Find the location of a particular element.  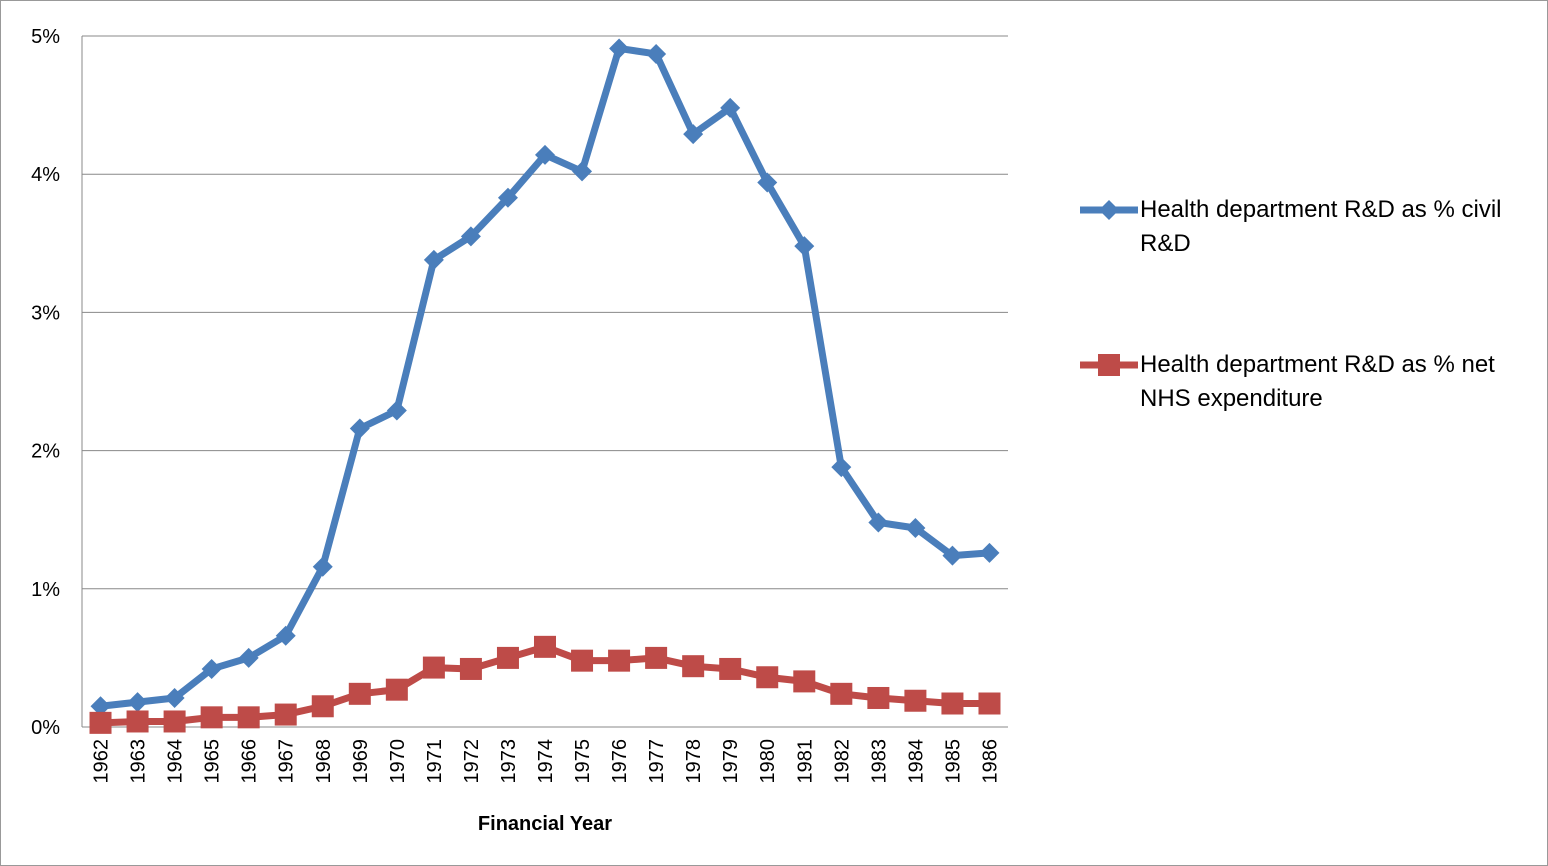

x-tick-label: 1977 is located at coordinates (657, 761).